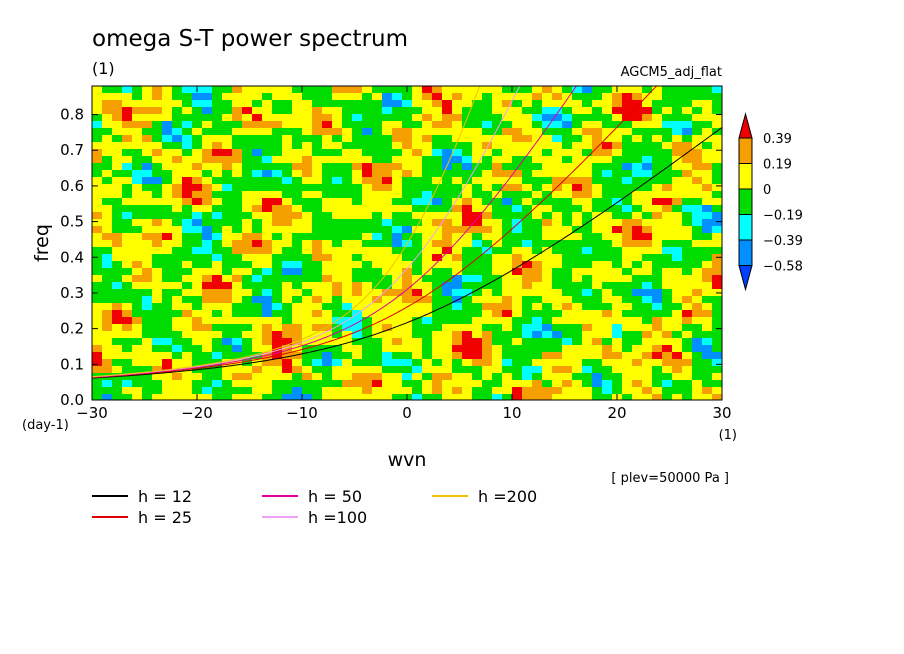  I want to click on x-tick-label: −10, so click(302, 413).